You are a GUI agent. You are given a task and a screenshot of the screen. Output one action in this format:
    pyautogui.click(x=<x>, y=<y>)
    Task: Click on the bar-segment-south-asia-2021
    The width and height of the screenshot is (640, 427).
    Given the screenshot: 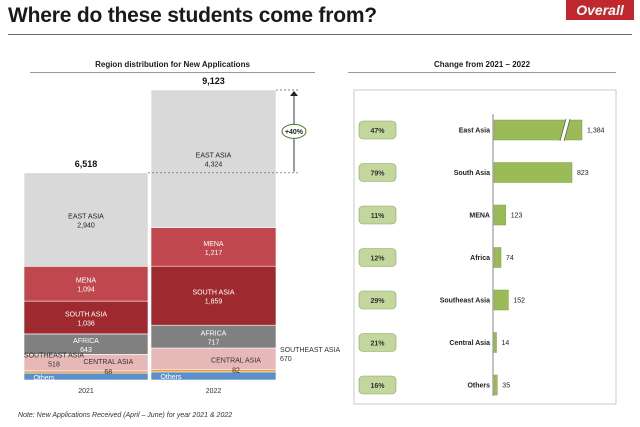 What is the action you would take?
    pyautogui.click(x=86, y=317)
    